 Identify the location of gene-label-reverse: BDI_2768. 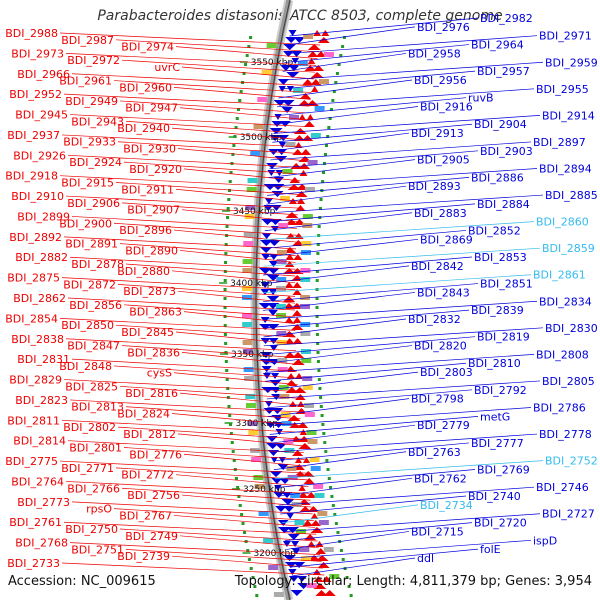
(41, 543).